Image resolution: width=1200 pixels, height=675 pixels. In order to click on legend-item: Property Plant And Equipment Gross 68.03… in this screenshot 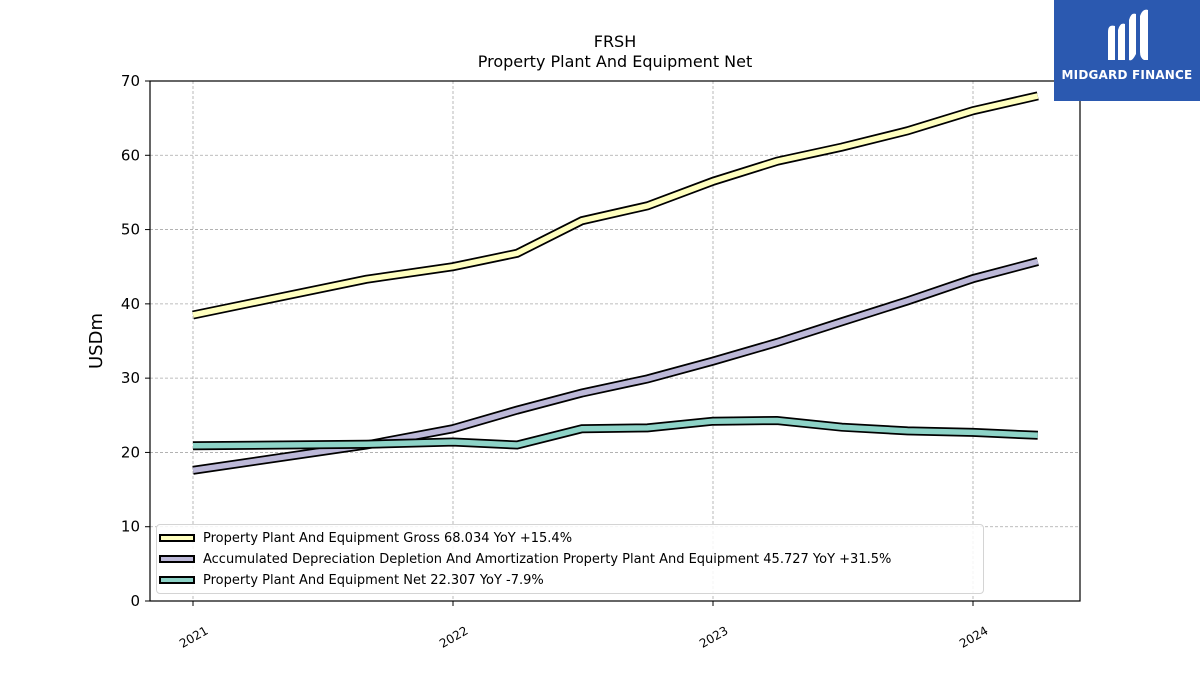, I will do `click(365, 538)`.